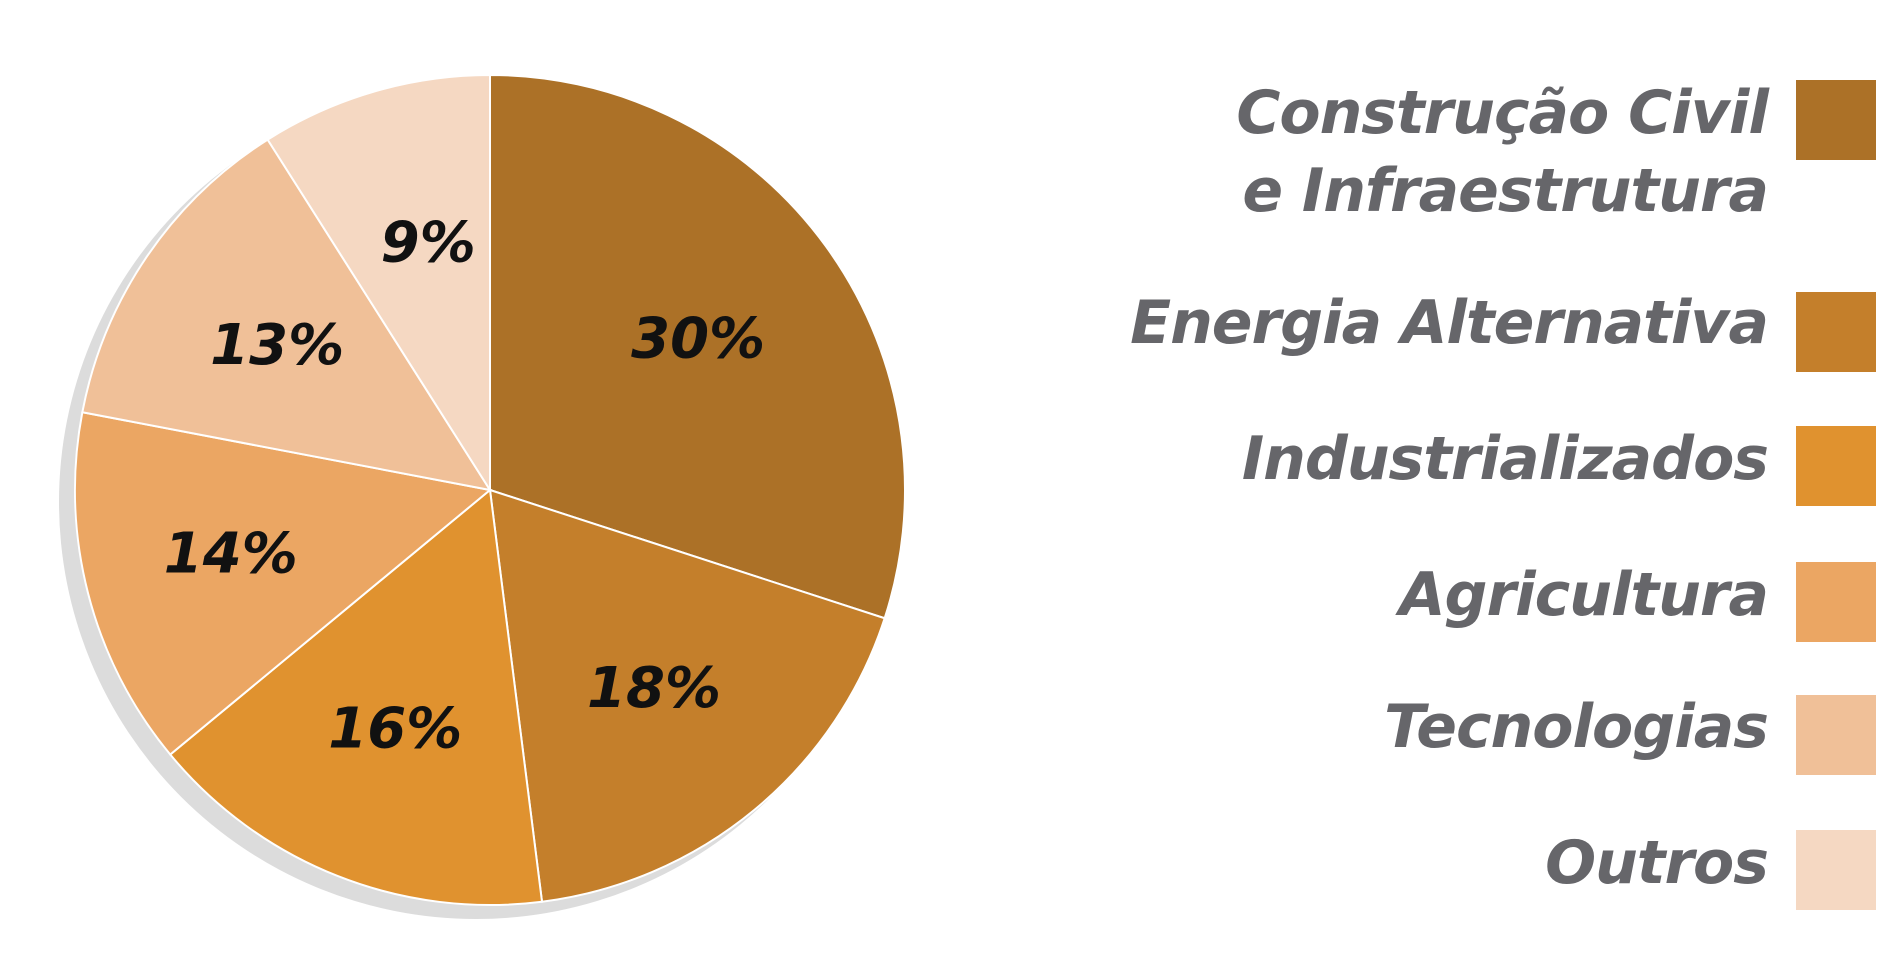 This screenshot has width=1890, height=974. Describe the element at coordinates (654, 688) in the screenshot. I see `slice-percent-label: 18%` at that location.